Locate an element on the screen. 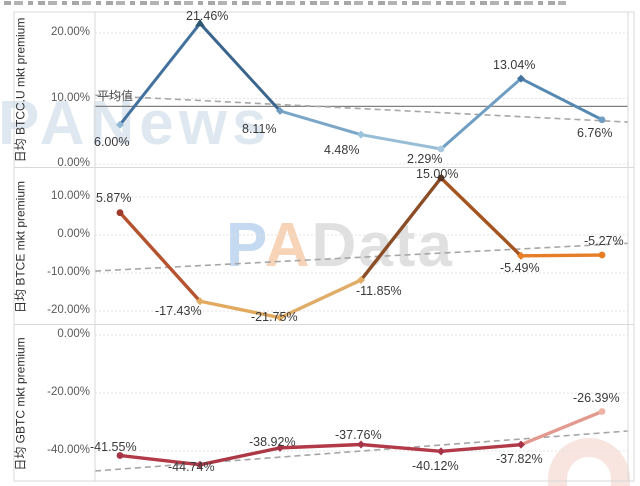  y-axis-title: 日均 BTCC.U mkt premium is located at coordinates (20, 90).